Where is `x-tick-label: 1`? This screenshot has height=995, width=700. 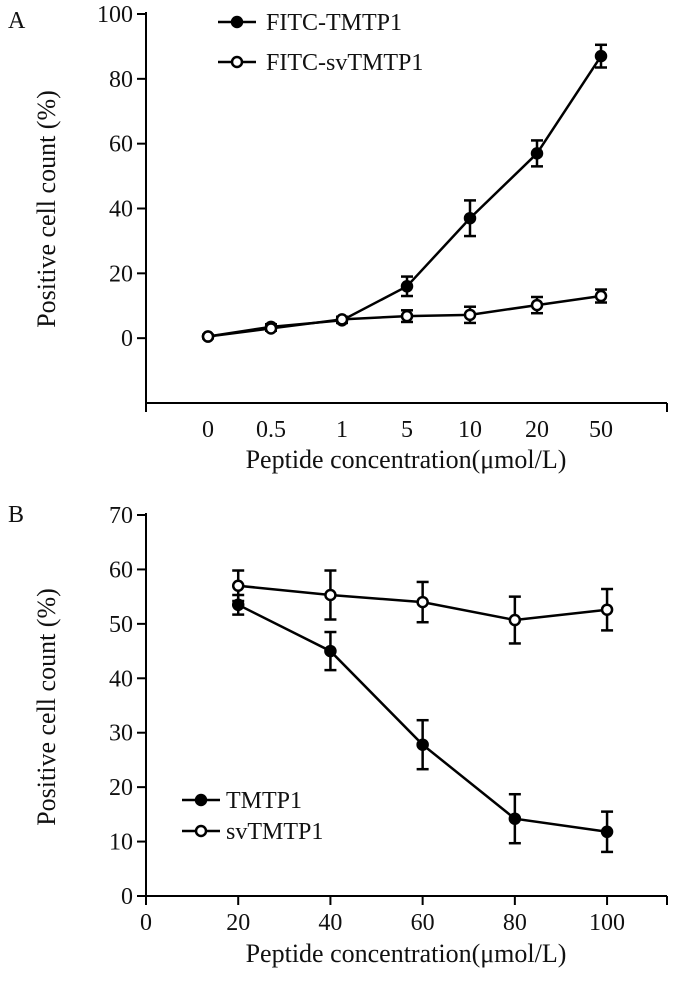 x-tick-label: 1 is located at coordinates (342, 430).